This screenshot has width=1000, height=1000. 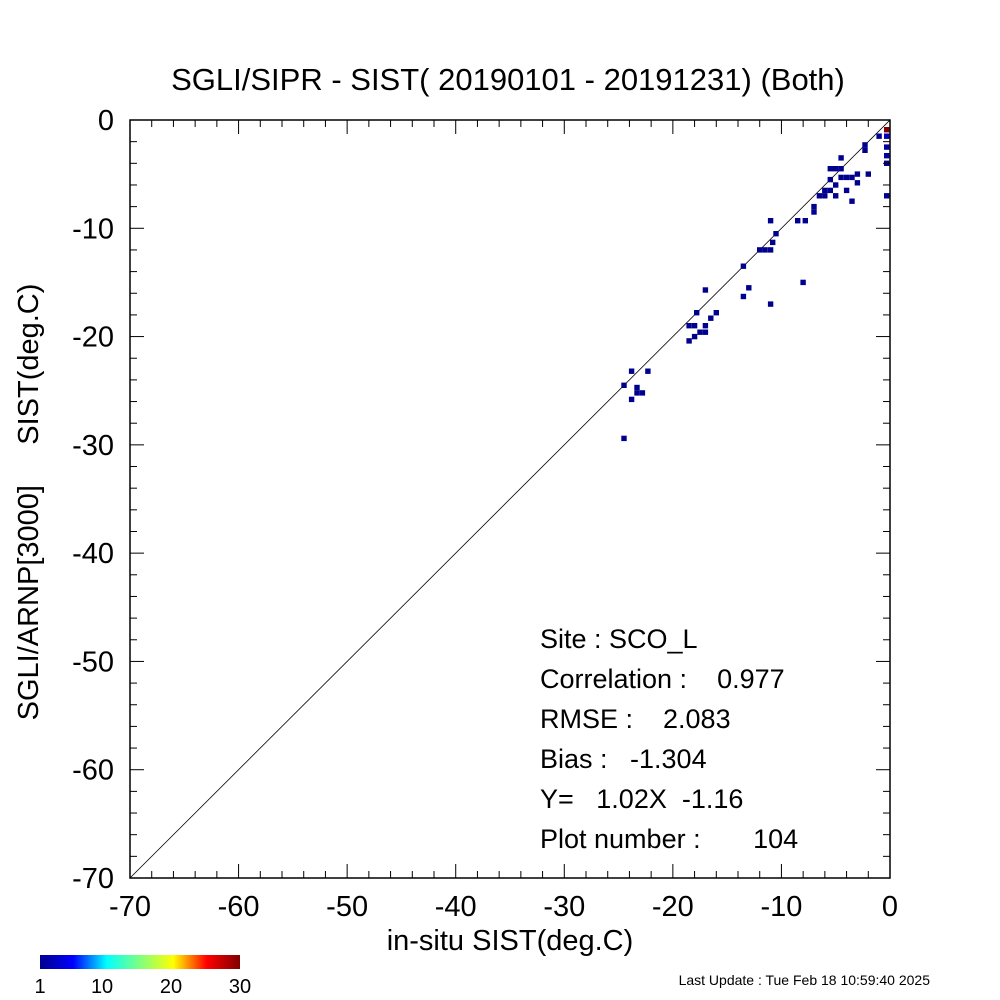 I want to click on x-tick-label: 0, so click(x=890, y=907).